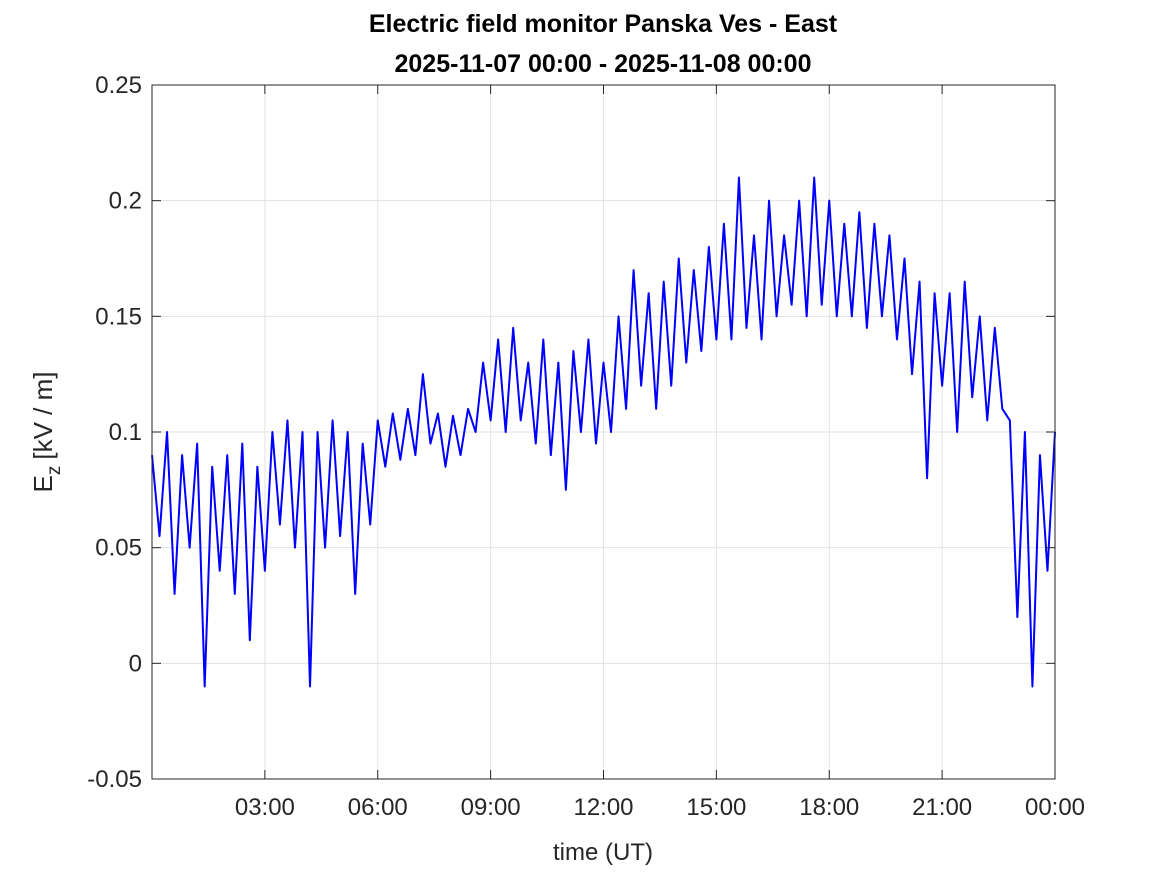 The width and height of the screenshot is (1167, 880). What do you see at coordinates (118, 316) in the screenshot?
I see `y-tick-label: 0.15` at bounding box center [118, 316].